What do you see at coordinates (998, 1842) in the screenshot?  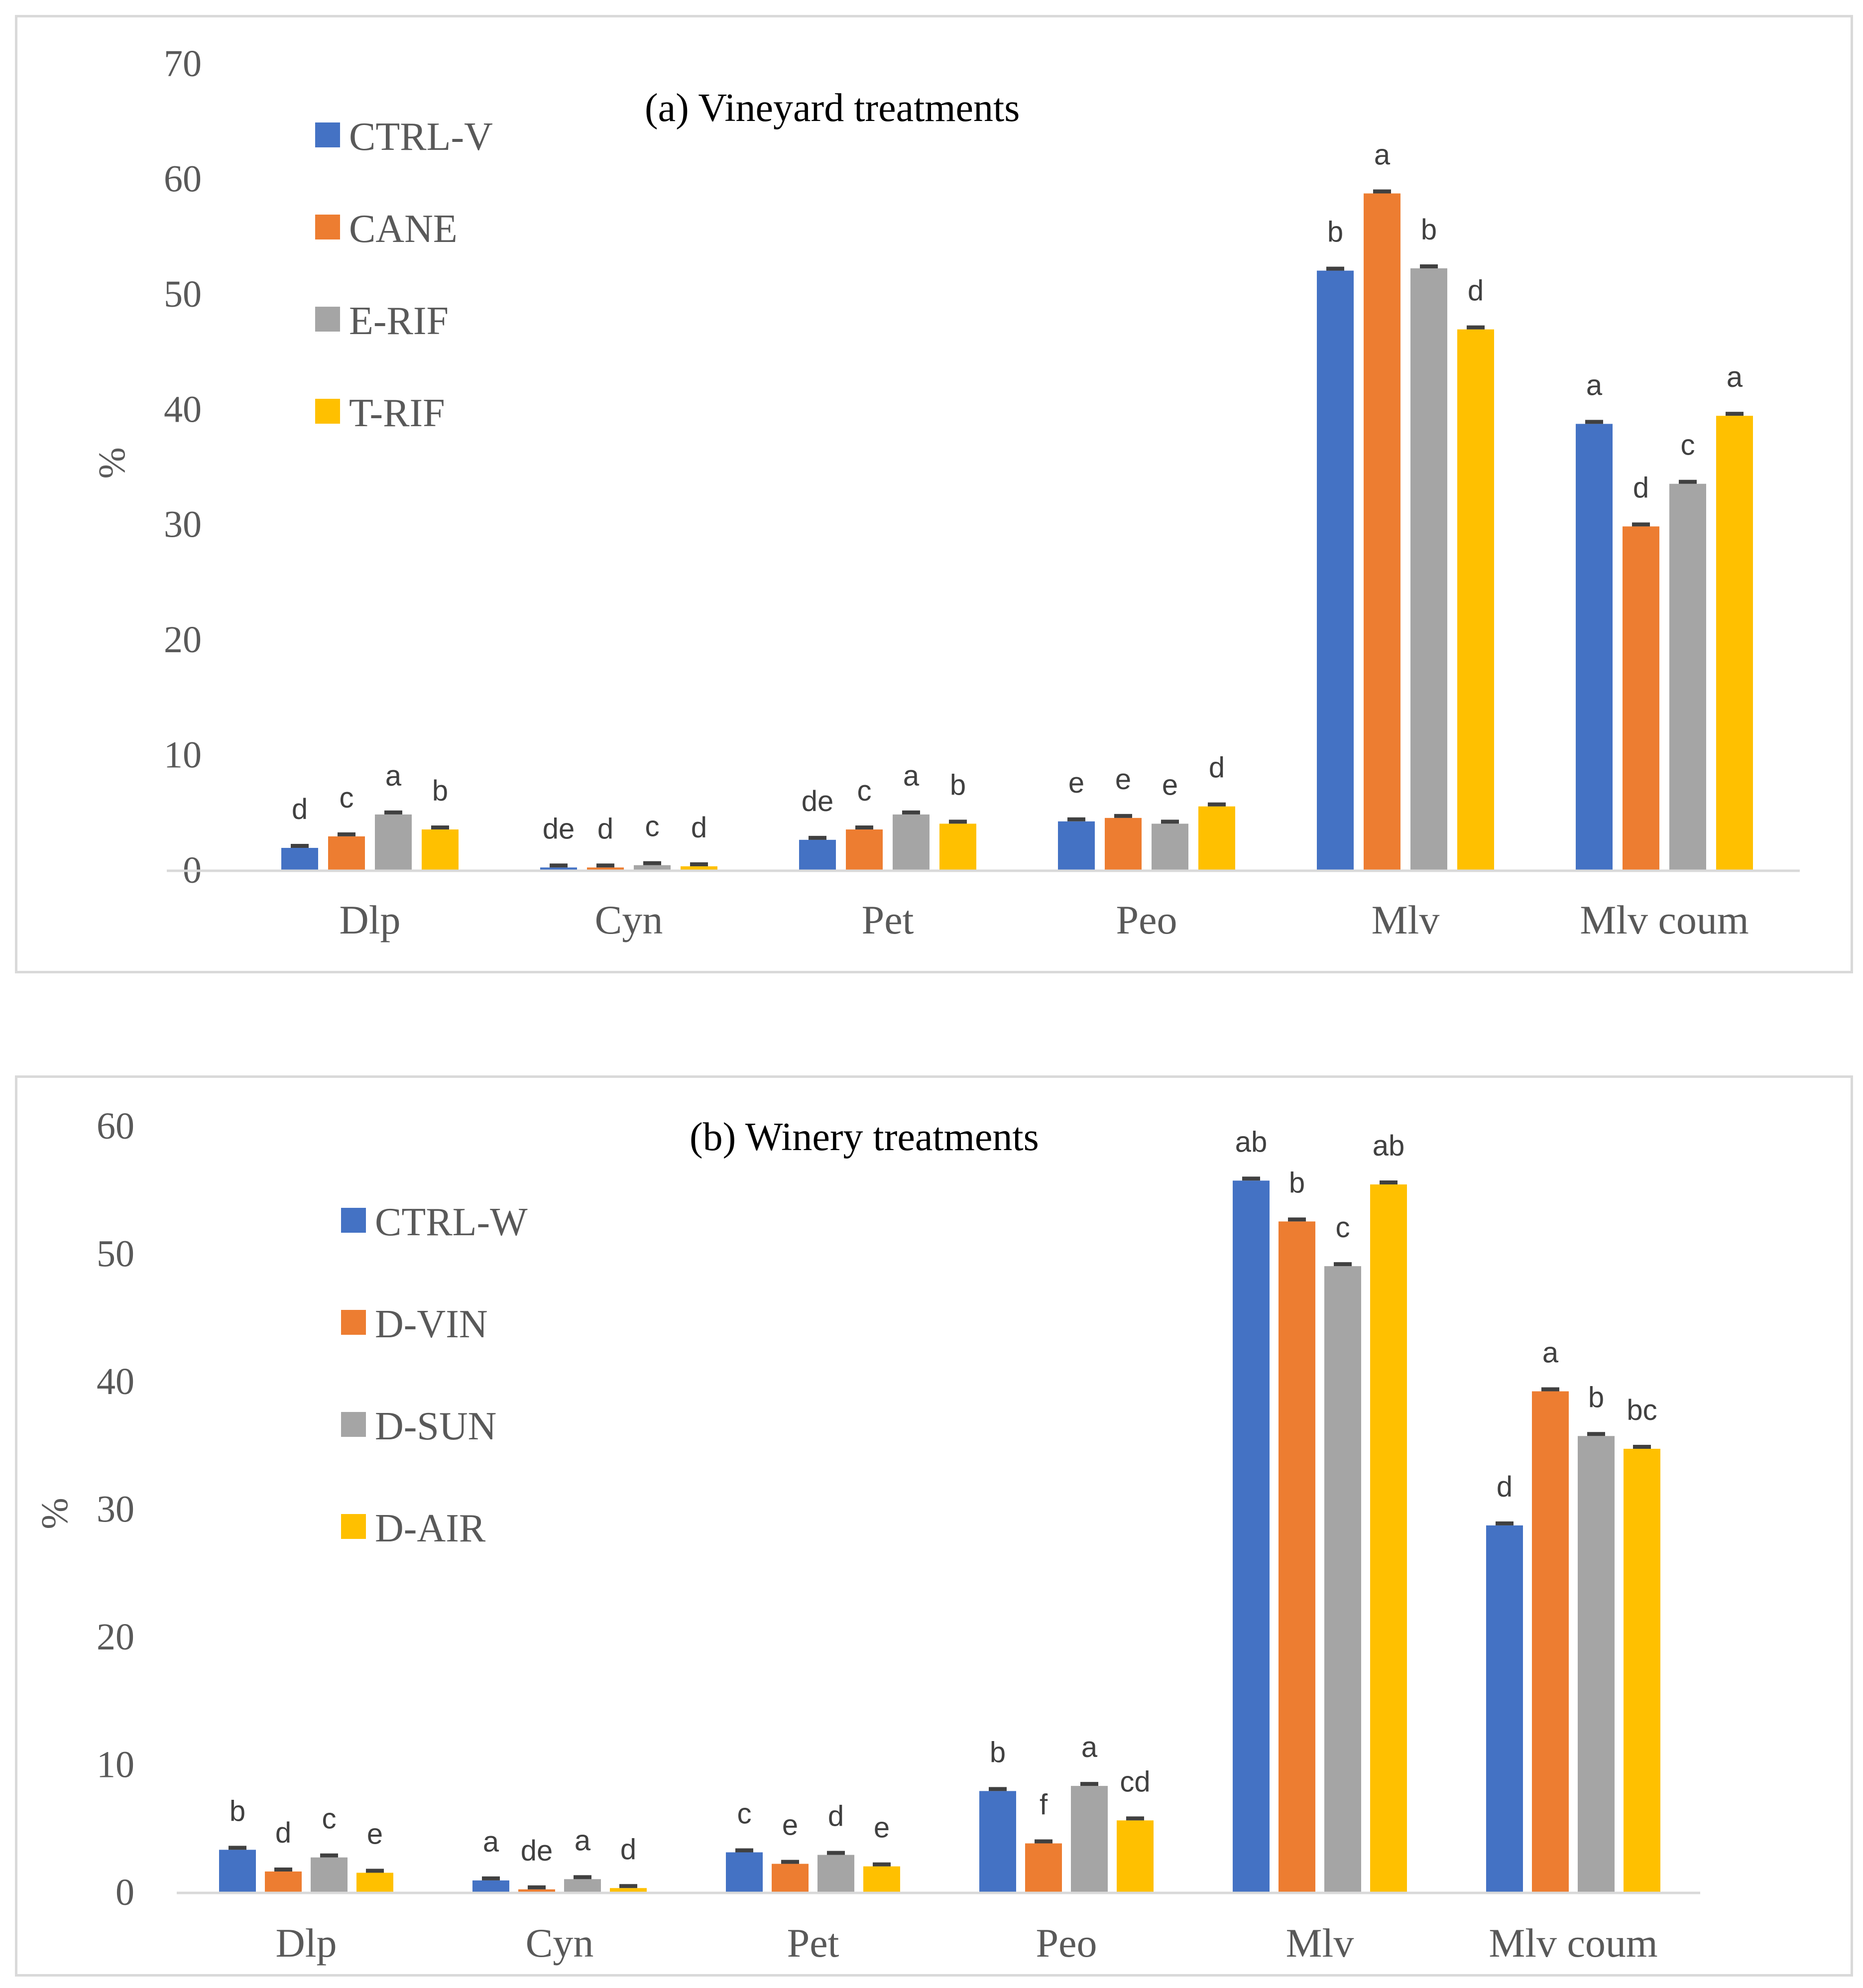 I see `bar-ctrl-w-peo` at bounding box center [998, 1842].